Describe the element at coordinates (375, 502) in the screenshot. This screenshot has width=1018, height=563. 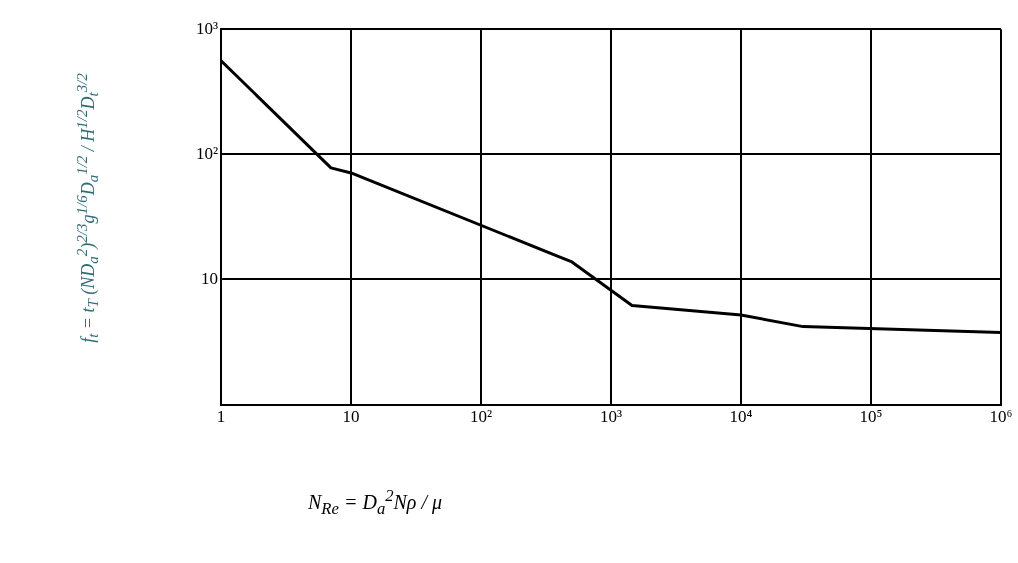
I see `x-axis-title: N$_{Re}$ = D$_{a}$$^{2}$Nρ / μ` at that location.